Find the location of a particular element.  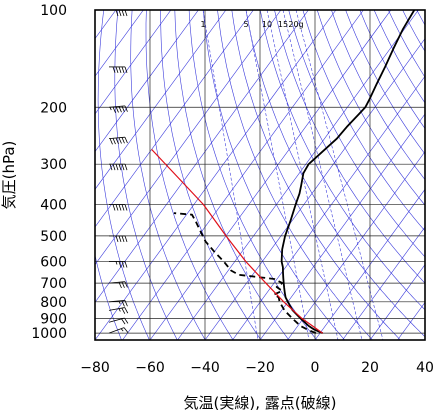

x-tick-label: −20 is located at coordinates (260, 368).